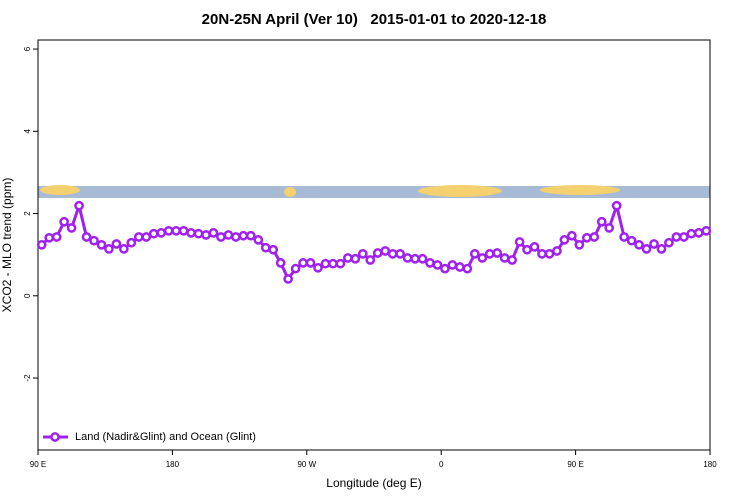 The width and height of the screenshot is (750, 500). What do you see at coordinates (27, 295) in the screenshot?
I see `y-tick-label: 0` at bounding box center [27, 295].